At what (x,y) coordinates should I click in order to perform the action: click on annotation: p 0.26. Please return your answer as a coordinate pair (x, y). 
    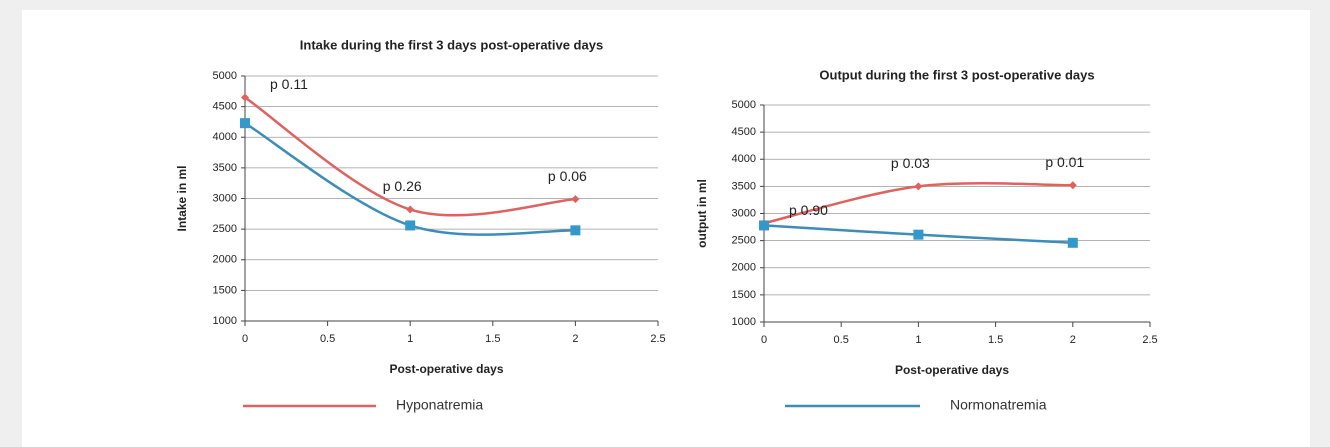
    Looking at the image, I should click on (402, 186).